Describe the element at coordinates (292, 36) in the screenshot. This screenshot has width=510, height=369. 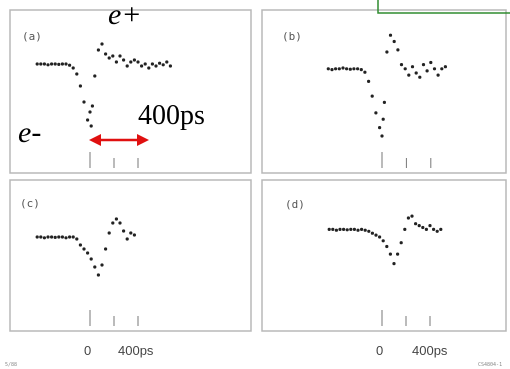
I see `panel-label-b: (b)` at that location.